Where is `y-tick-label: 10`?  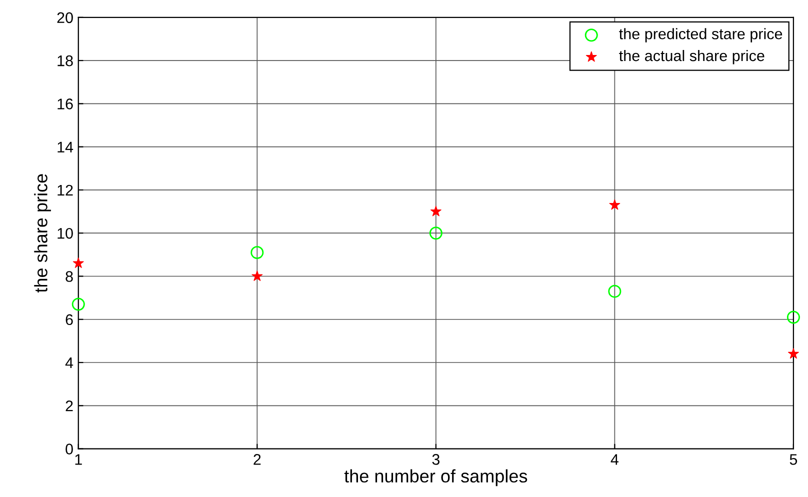 y-tick-label: 10 is located at coordinates (65, 233).